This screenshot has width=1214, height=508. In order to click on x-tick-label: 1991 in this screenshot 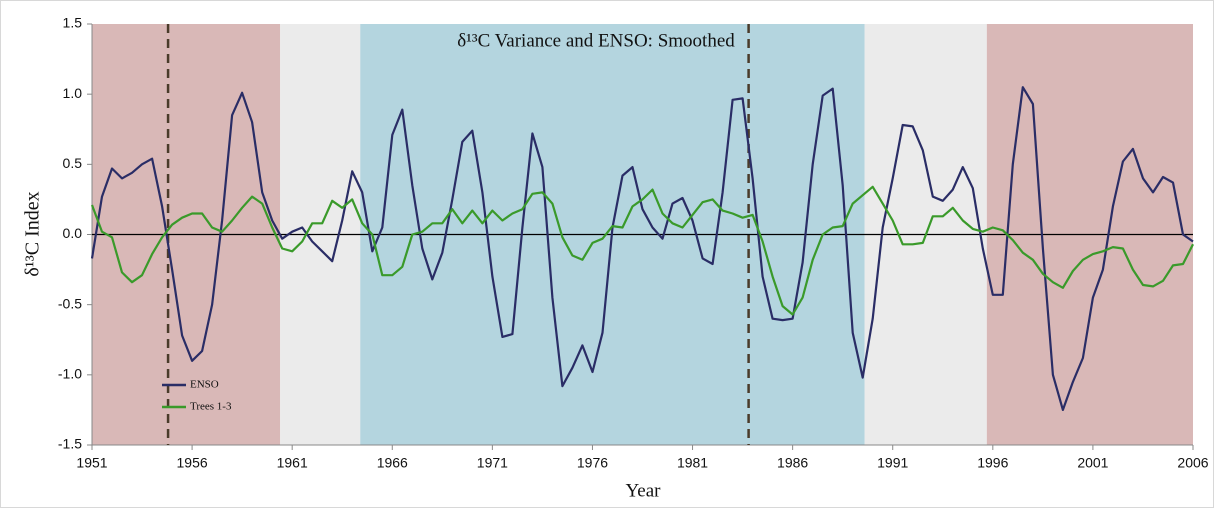, I will do `click(892, 463)`.